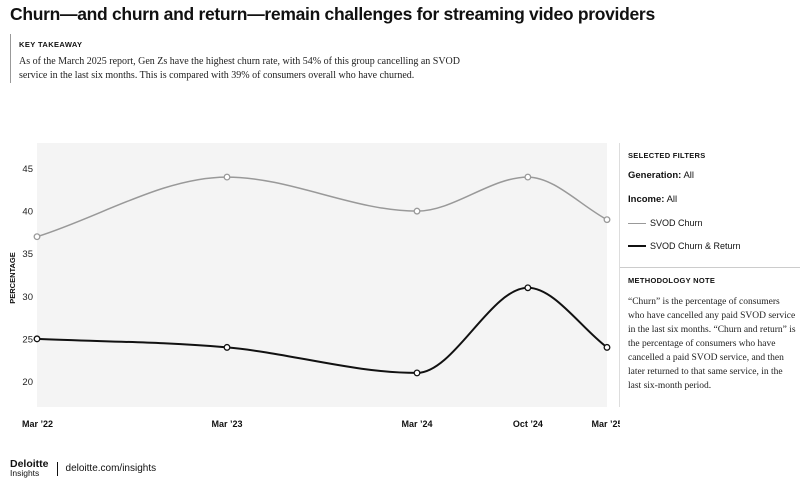 The height and width of the screenshot is (492, 800). I want to click on income-filter: Income: All, so click(714, 199).